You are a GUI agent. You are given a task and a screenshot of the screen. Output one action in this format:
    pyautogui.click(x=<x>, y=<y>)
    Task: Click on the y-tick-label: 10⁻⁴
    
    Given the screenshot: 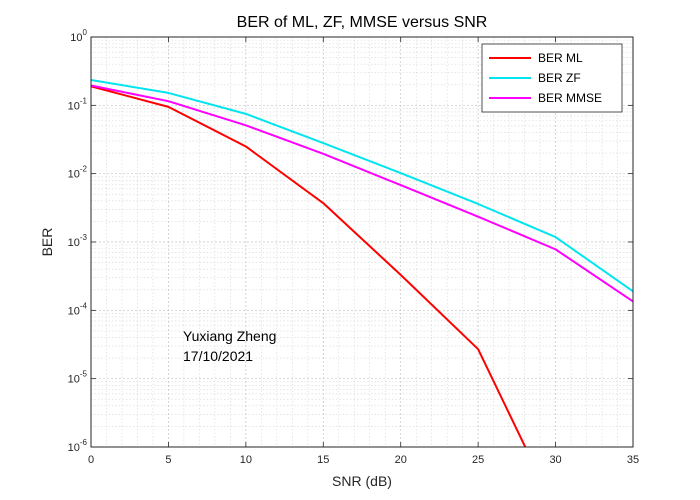 What is the action you would take?
    pyautogui.click(x=78, y=309)
    